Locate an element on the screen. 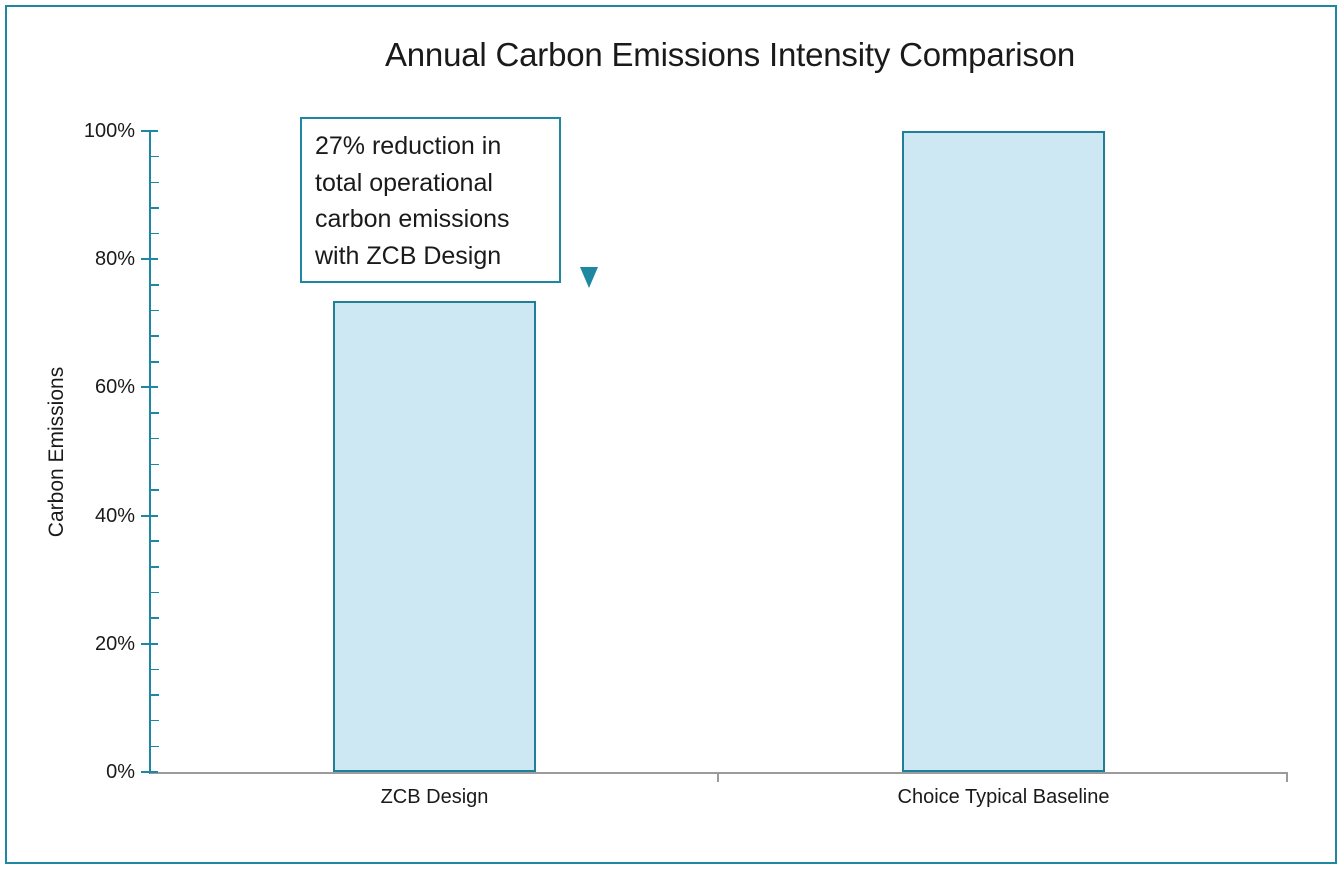 Image resolution: width=1342 pixels, height=869 pixels. annotation-line: with ZCB Design is located at coordinates (408, 255).